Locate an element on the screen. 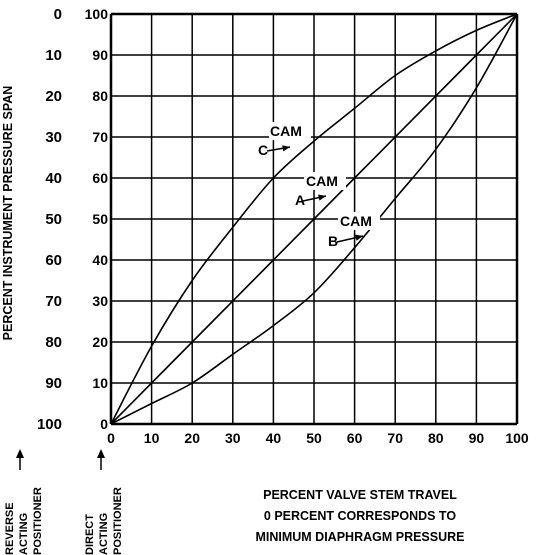  x-tick-label: 90 is located at coordinates (477, 438).